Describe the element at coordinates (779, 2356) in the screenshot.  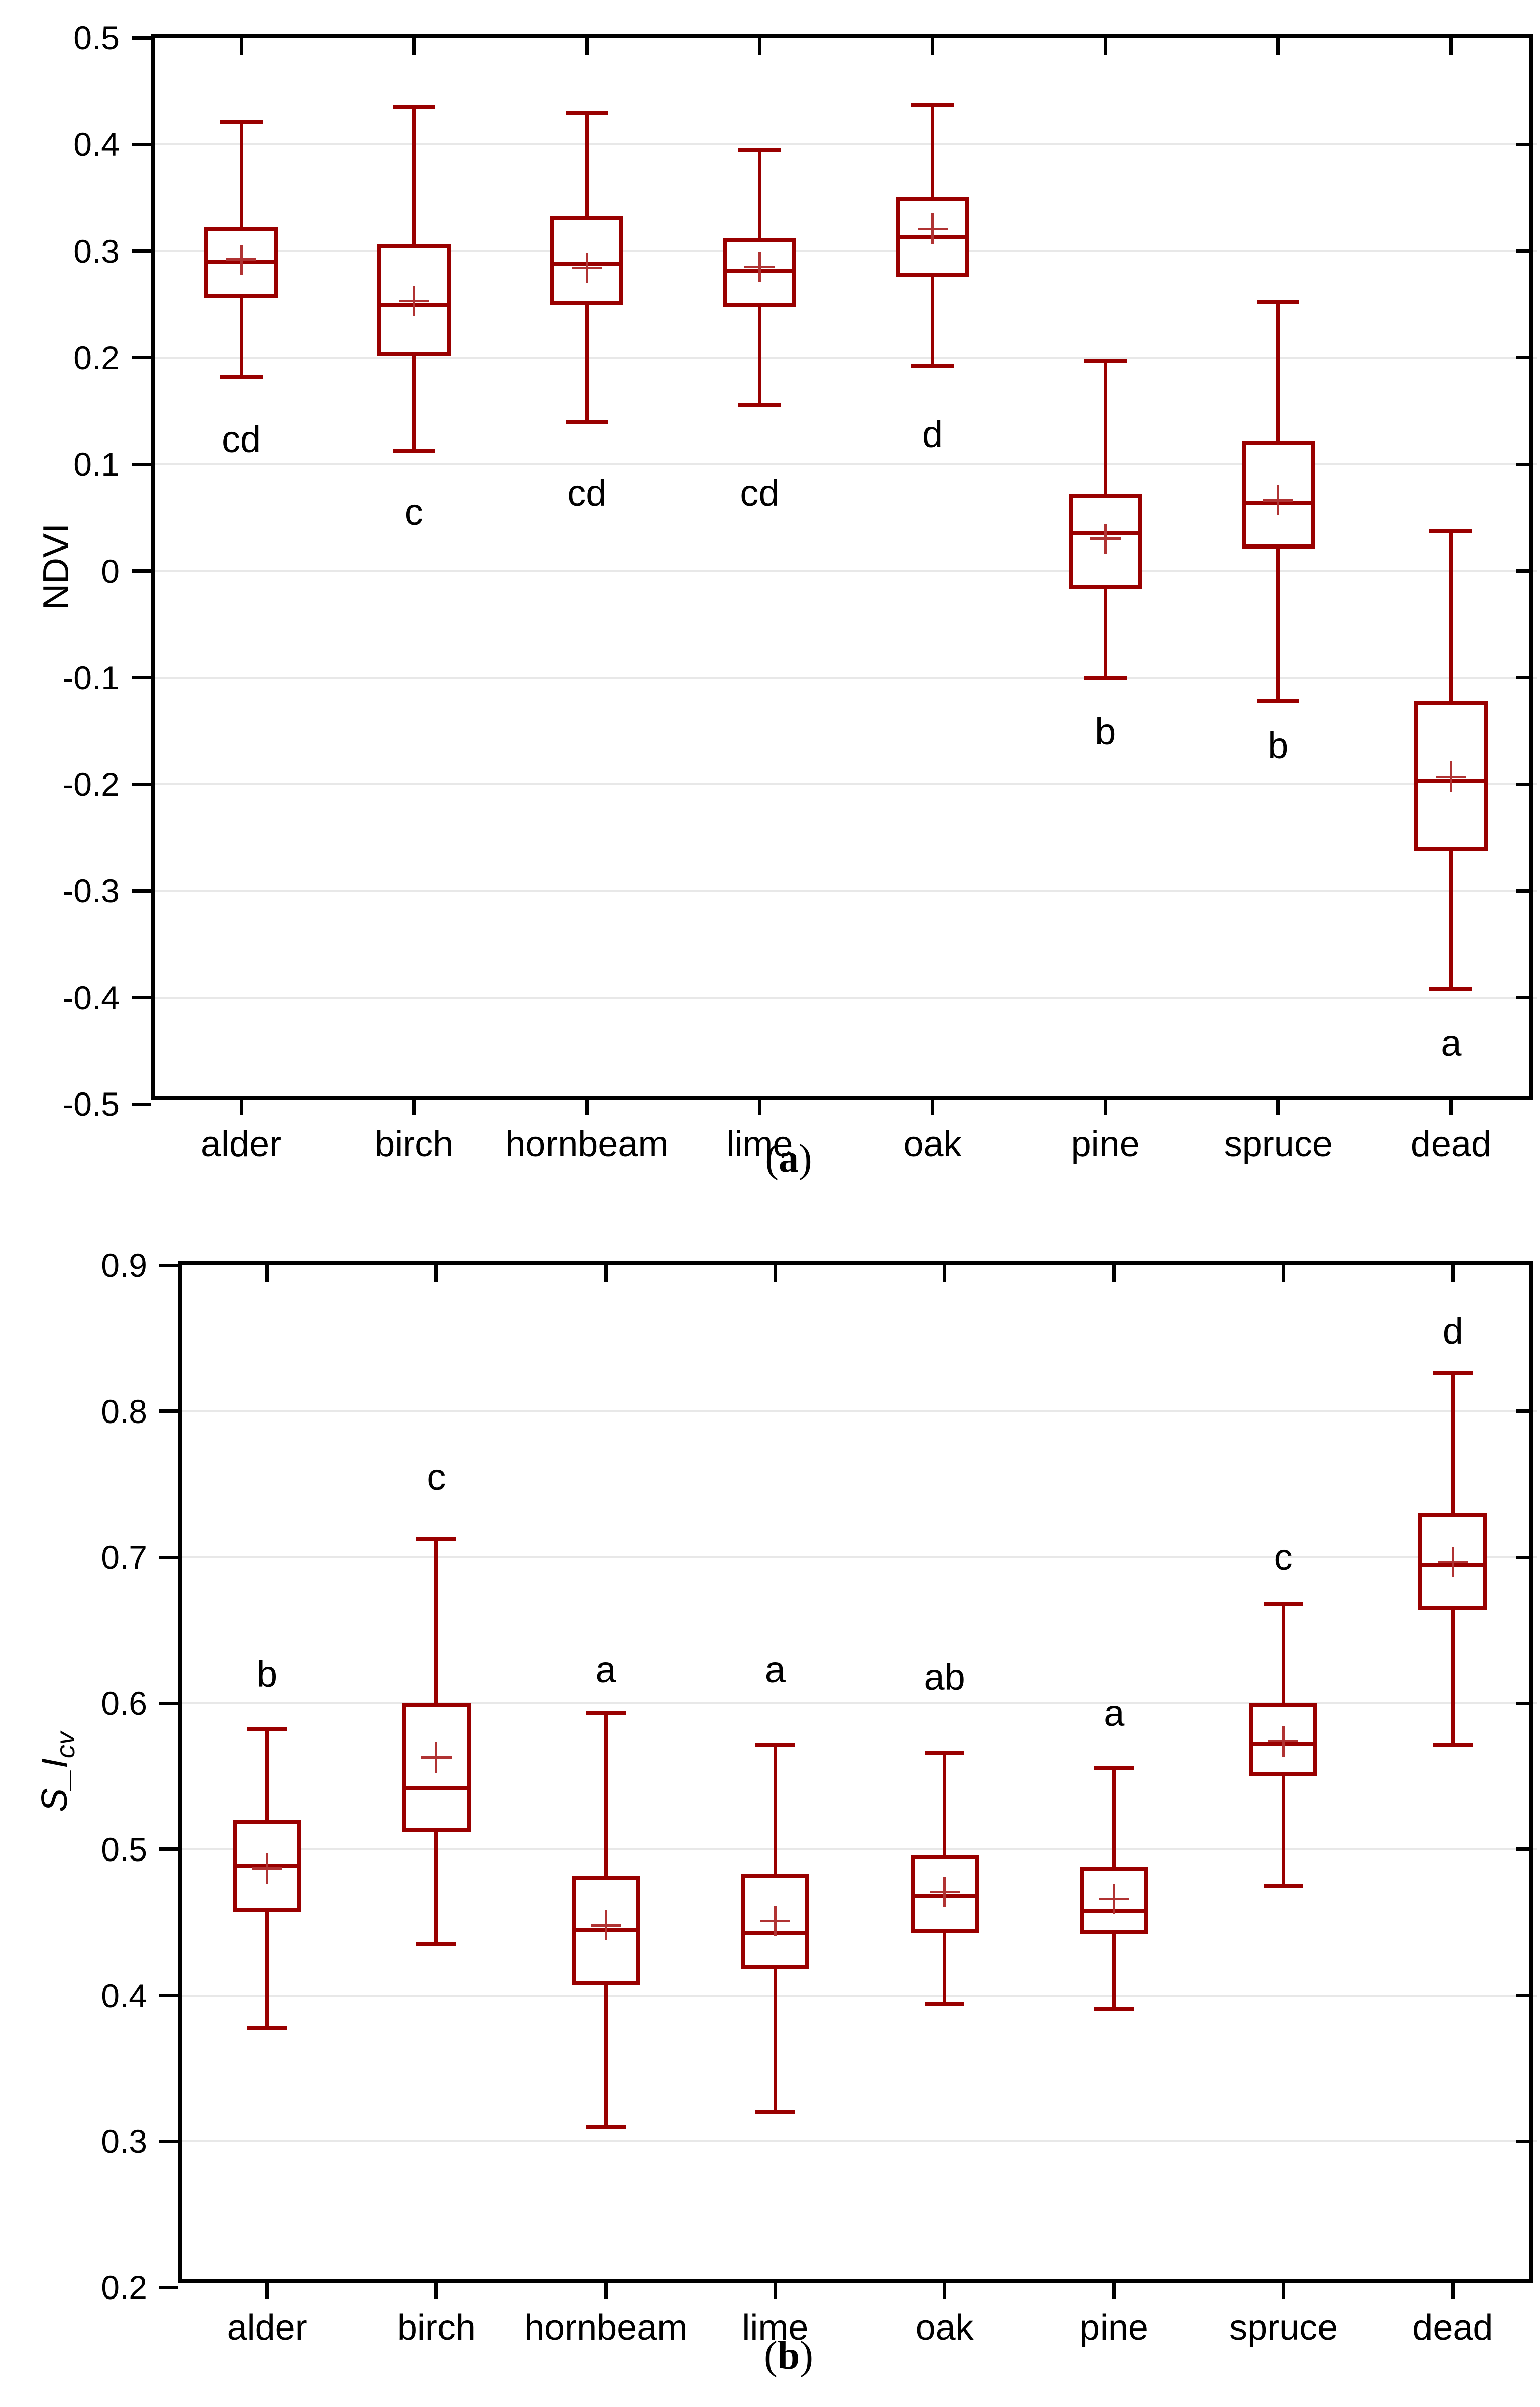
I see `panel-b-caption: (b)` at that location.